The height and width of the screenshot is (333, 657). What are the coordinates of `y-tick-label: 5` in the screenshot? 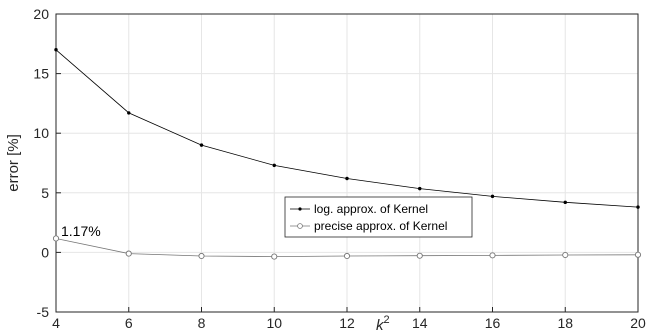 It's located at (45, 193).